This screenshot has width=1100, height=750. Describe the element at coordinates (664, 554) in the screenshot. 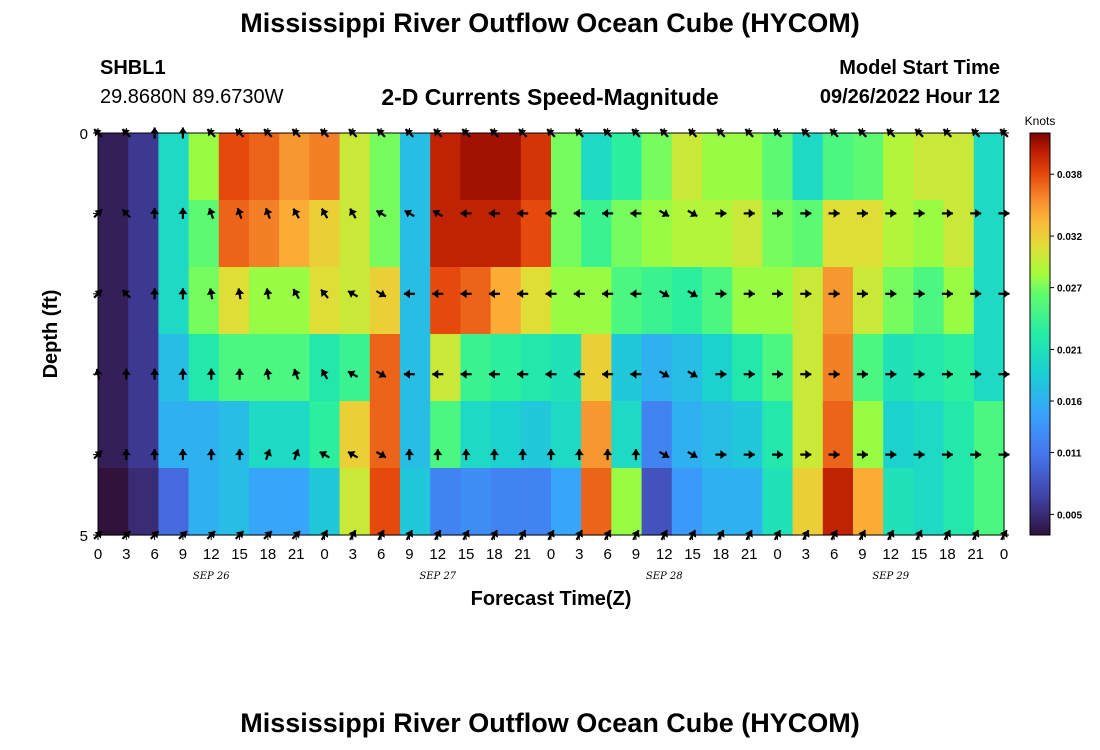

I see `x-tick-label: 12` at that location.